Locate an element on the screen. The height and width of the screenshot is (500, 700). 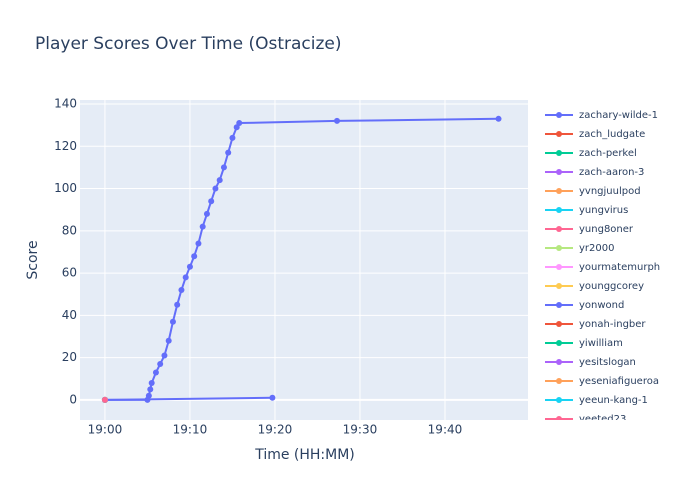
legend-label: yeeted23 is located at coordinates (602, 419).